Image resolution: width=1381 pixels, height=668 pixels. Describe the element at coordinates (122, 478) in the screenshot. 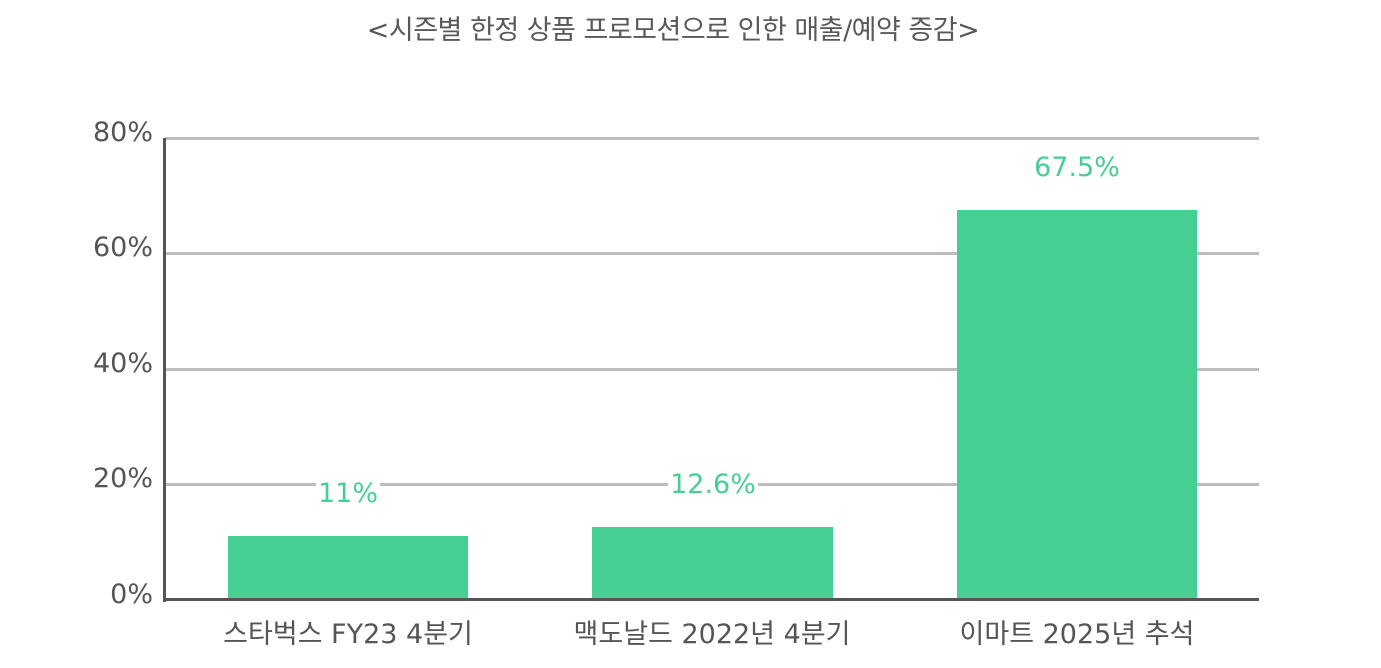

I see `y-tick-20: 20%` at that location.